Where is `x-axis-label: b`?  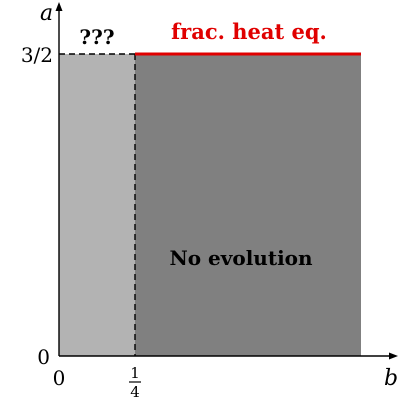 x-axis-label: b is located at coordinates (391, 378).